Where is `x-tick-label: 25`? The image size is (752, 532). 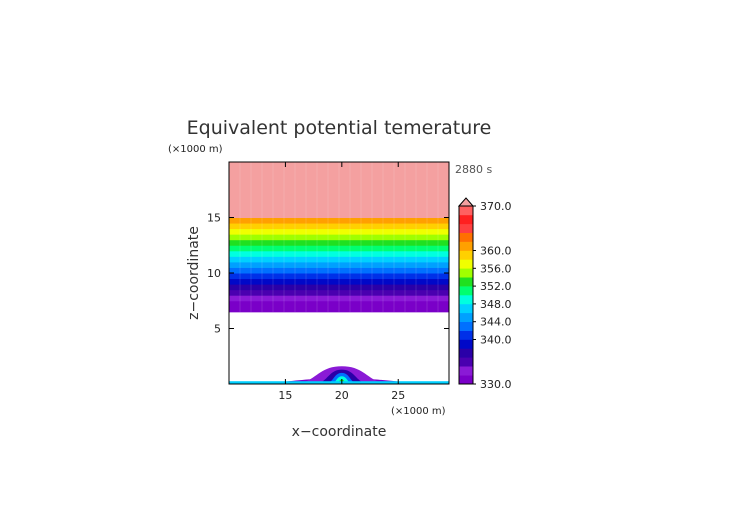
x-tick-label: 25 is located at coordinates (398, 395).